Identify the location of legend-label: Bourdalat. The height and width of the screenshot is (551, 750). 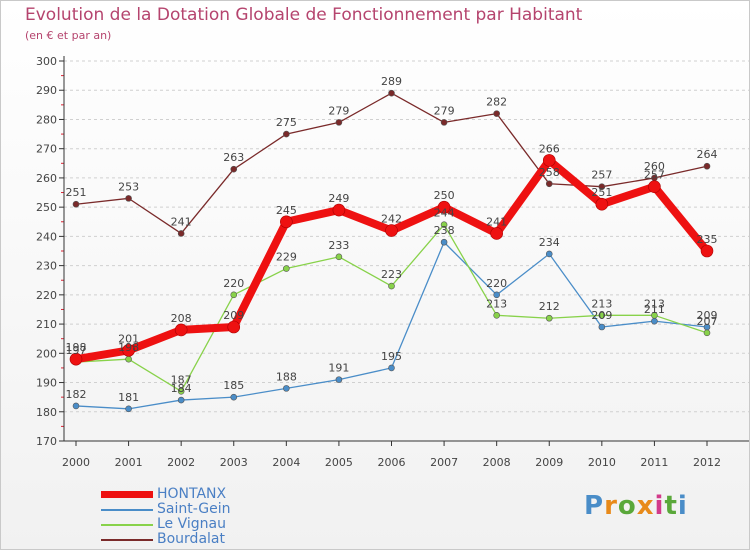
(191, 539).